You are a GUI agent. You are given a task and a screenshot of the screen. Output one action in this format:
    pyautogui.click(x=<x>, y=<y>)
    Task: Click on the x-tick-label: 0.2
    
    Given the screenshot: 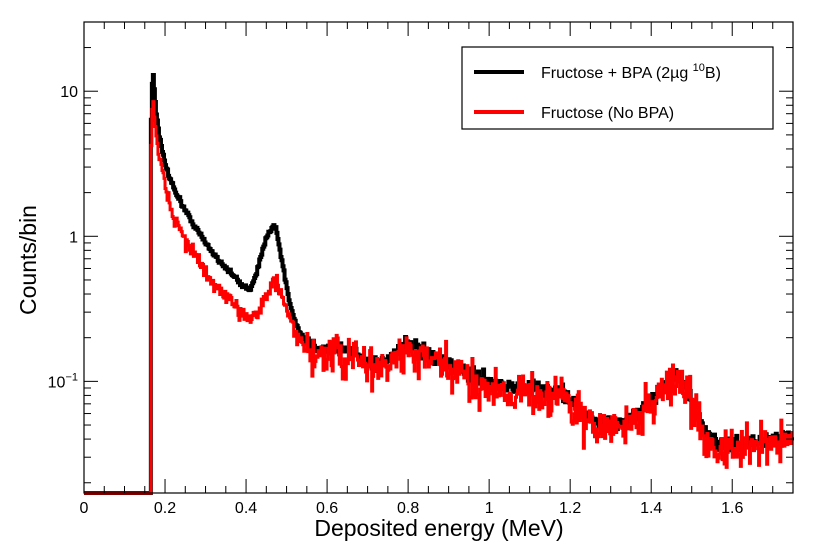 What is the action you would take?
    pyautogui.click(x=165, y=508)
    